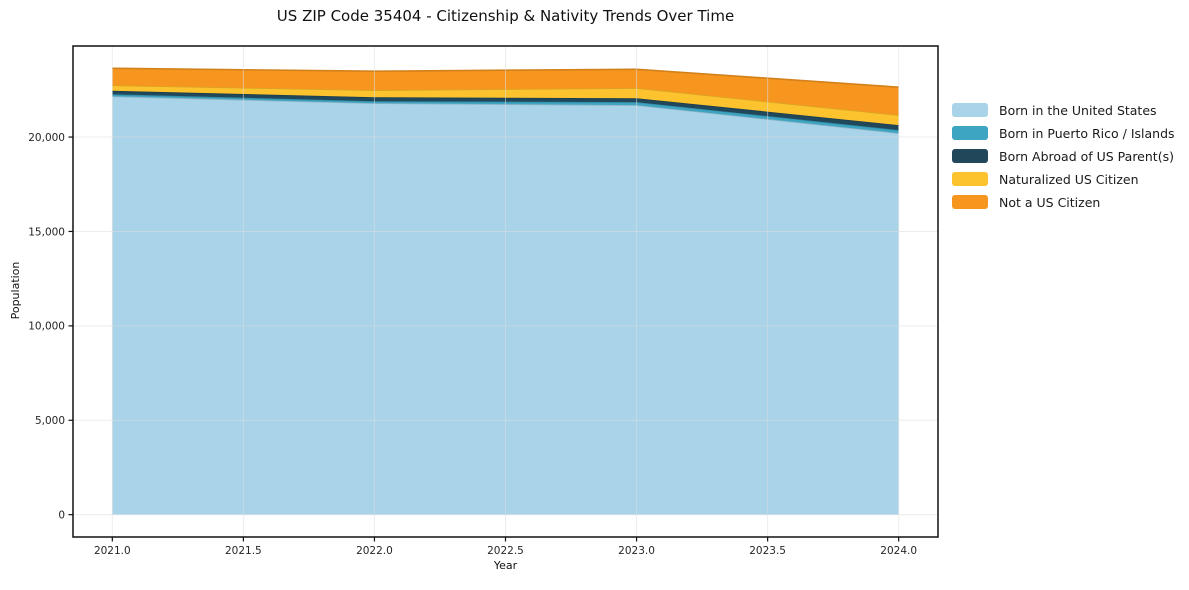 This screenshot has height=590, width=1189. Describe the element at coordinates (505, 551) in the screenshot. I see `x-tick-label: 2022.5` at that location.